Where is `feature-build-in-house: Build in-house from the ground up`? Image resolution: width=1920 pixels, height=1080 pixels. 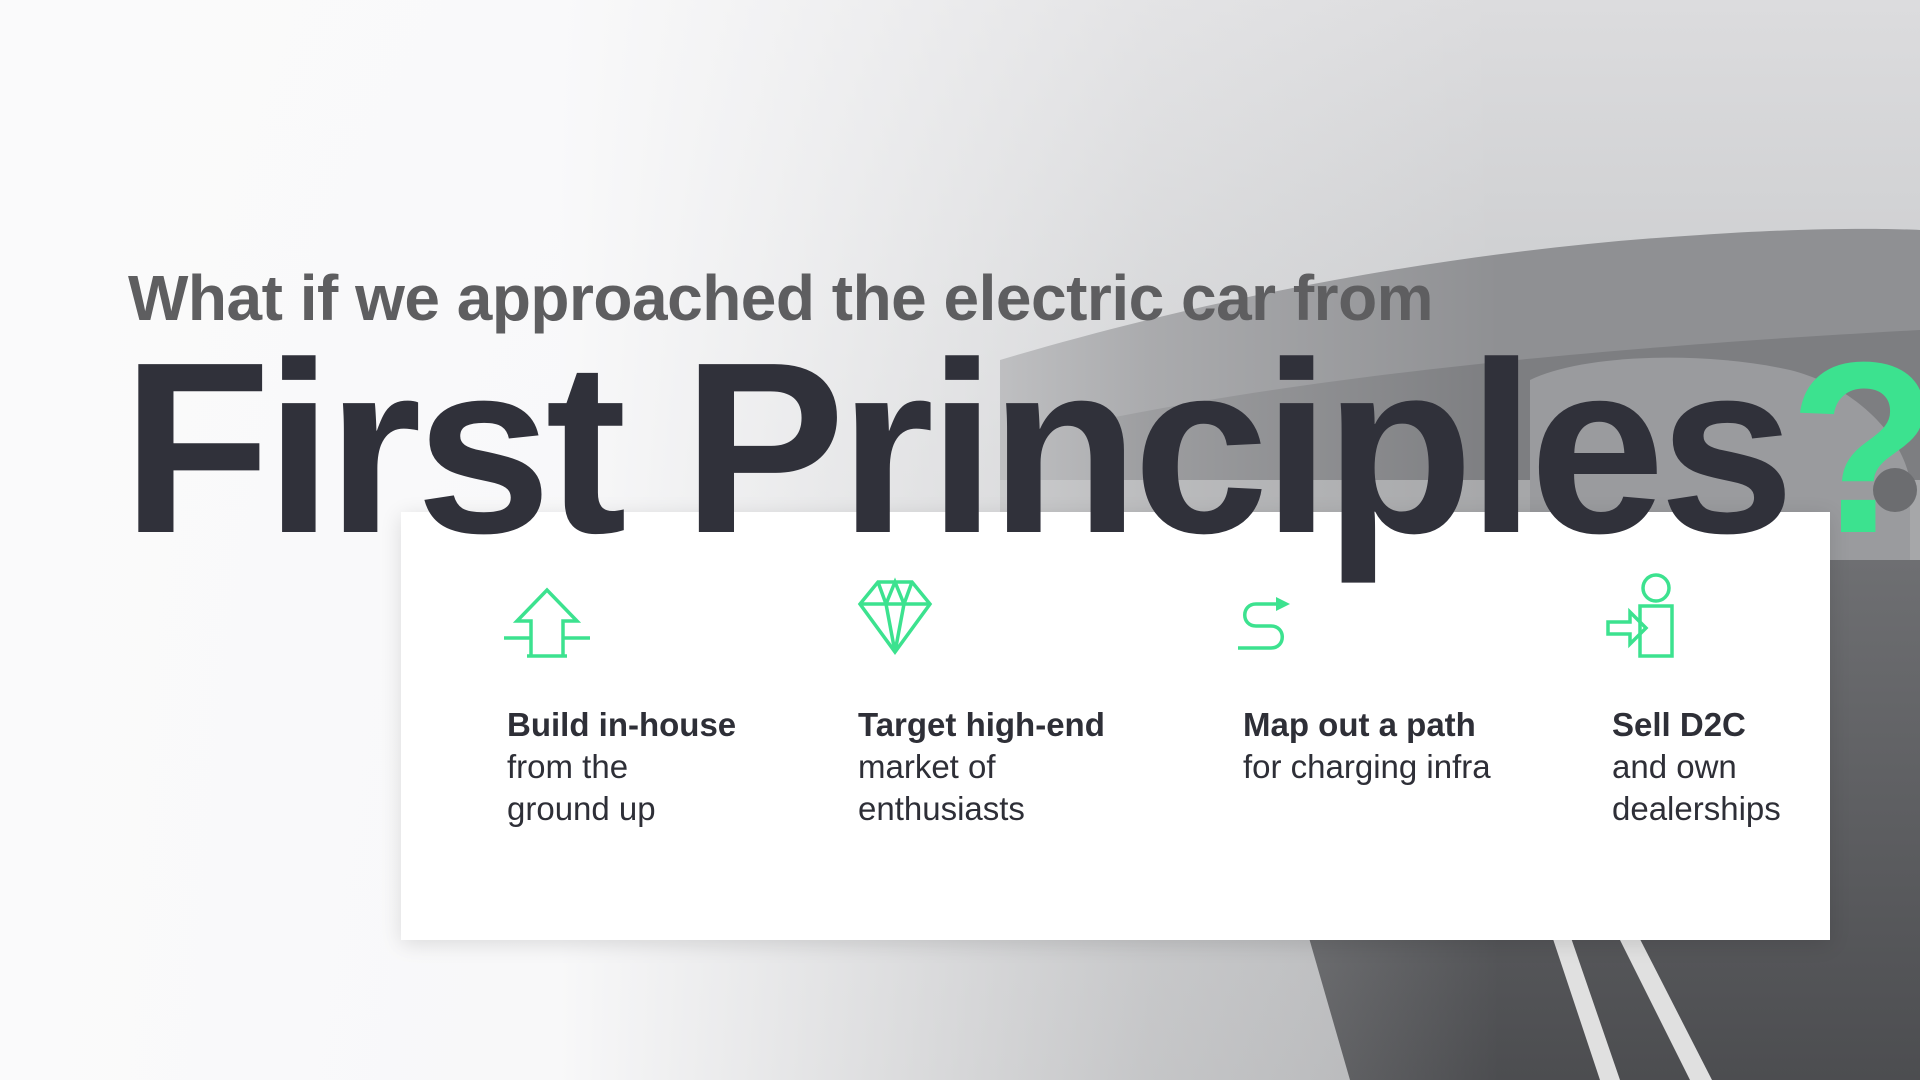 feature-build-in-house: Build in-house from the ground up is located at coordinates (662, 698).